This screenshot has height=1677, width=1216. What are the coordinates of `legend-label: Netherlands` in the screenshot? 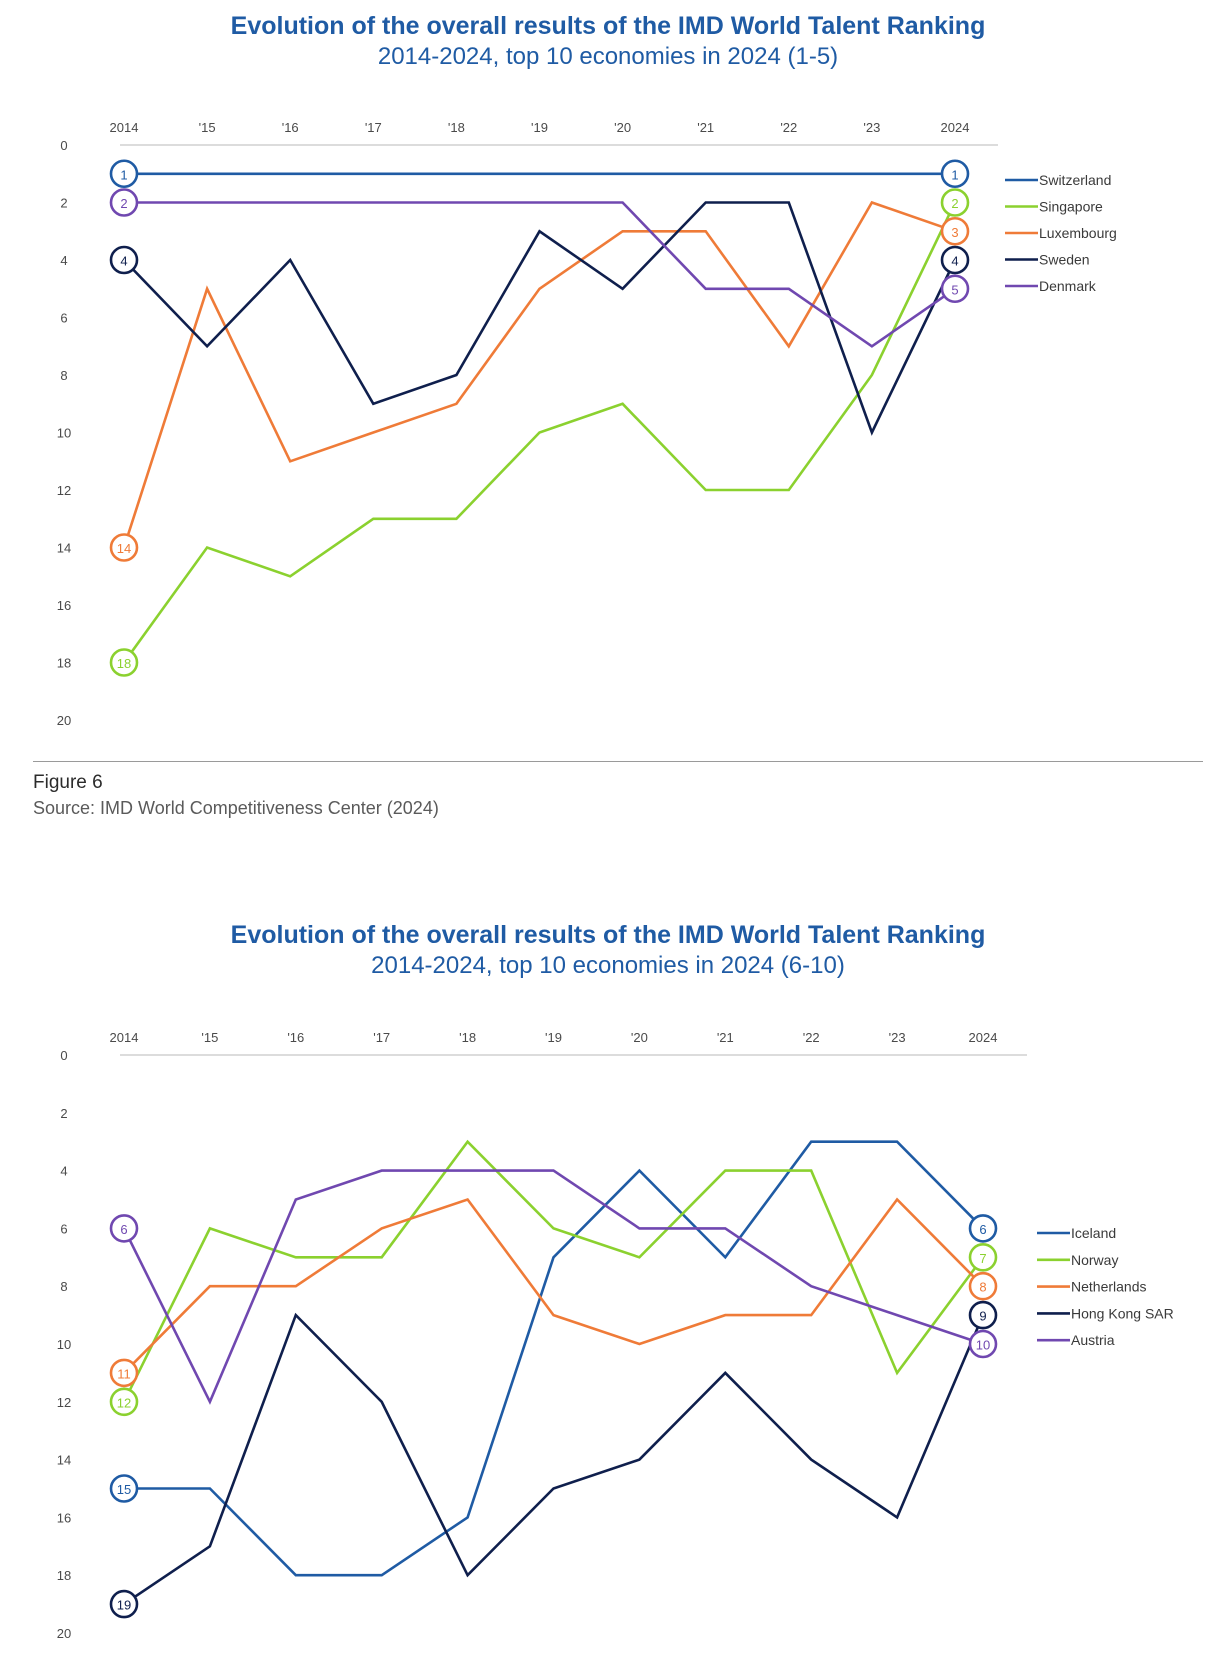 It's located at (1109, 1287).